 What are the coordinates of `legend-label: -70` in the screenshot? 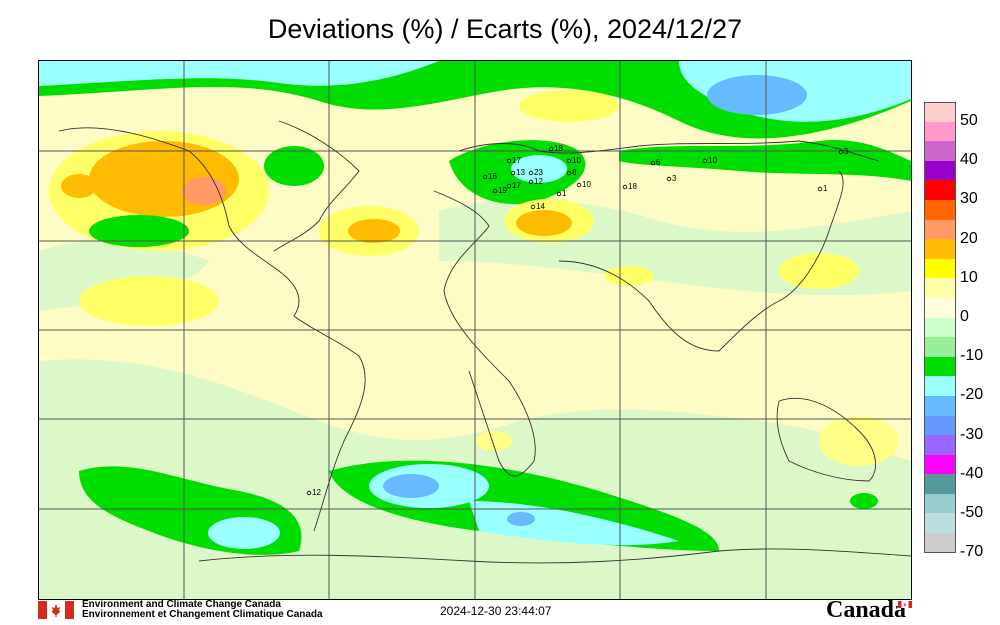 It's located at (972, 552).